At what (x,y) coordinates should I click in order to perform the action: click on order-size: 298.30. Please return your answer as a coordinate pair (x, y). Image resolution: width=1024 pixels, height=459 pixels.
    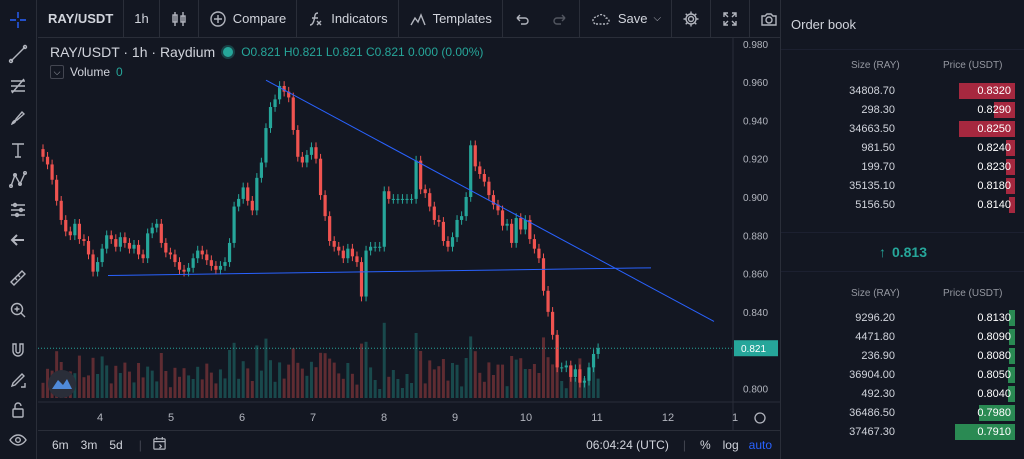
    Looking at the image, I should click on (878, 110).